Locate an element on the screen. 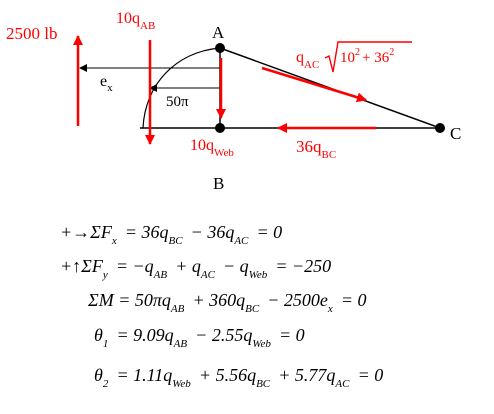  label-c: C is located at coordinates (455, 133).